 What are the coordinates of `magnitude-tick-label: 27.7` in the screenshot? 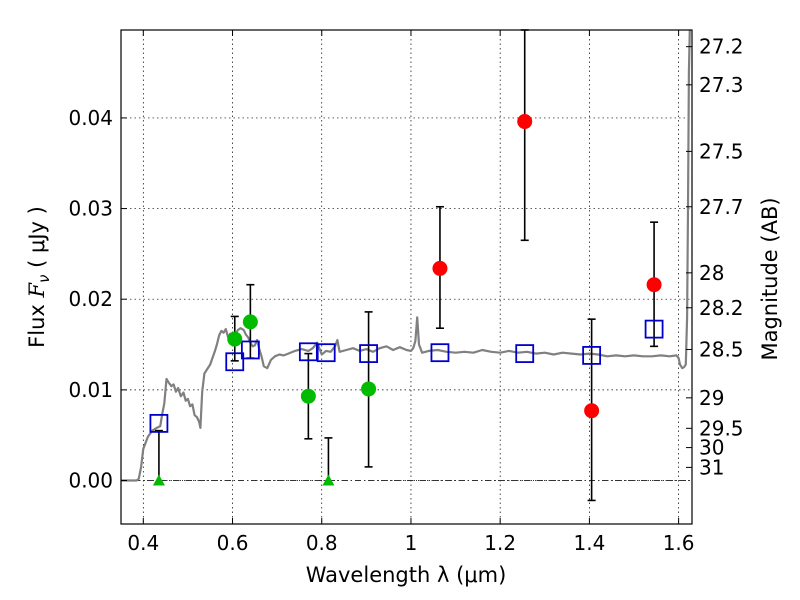 It's located at (721, 207).